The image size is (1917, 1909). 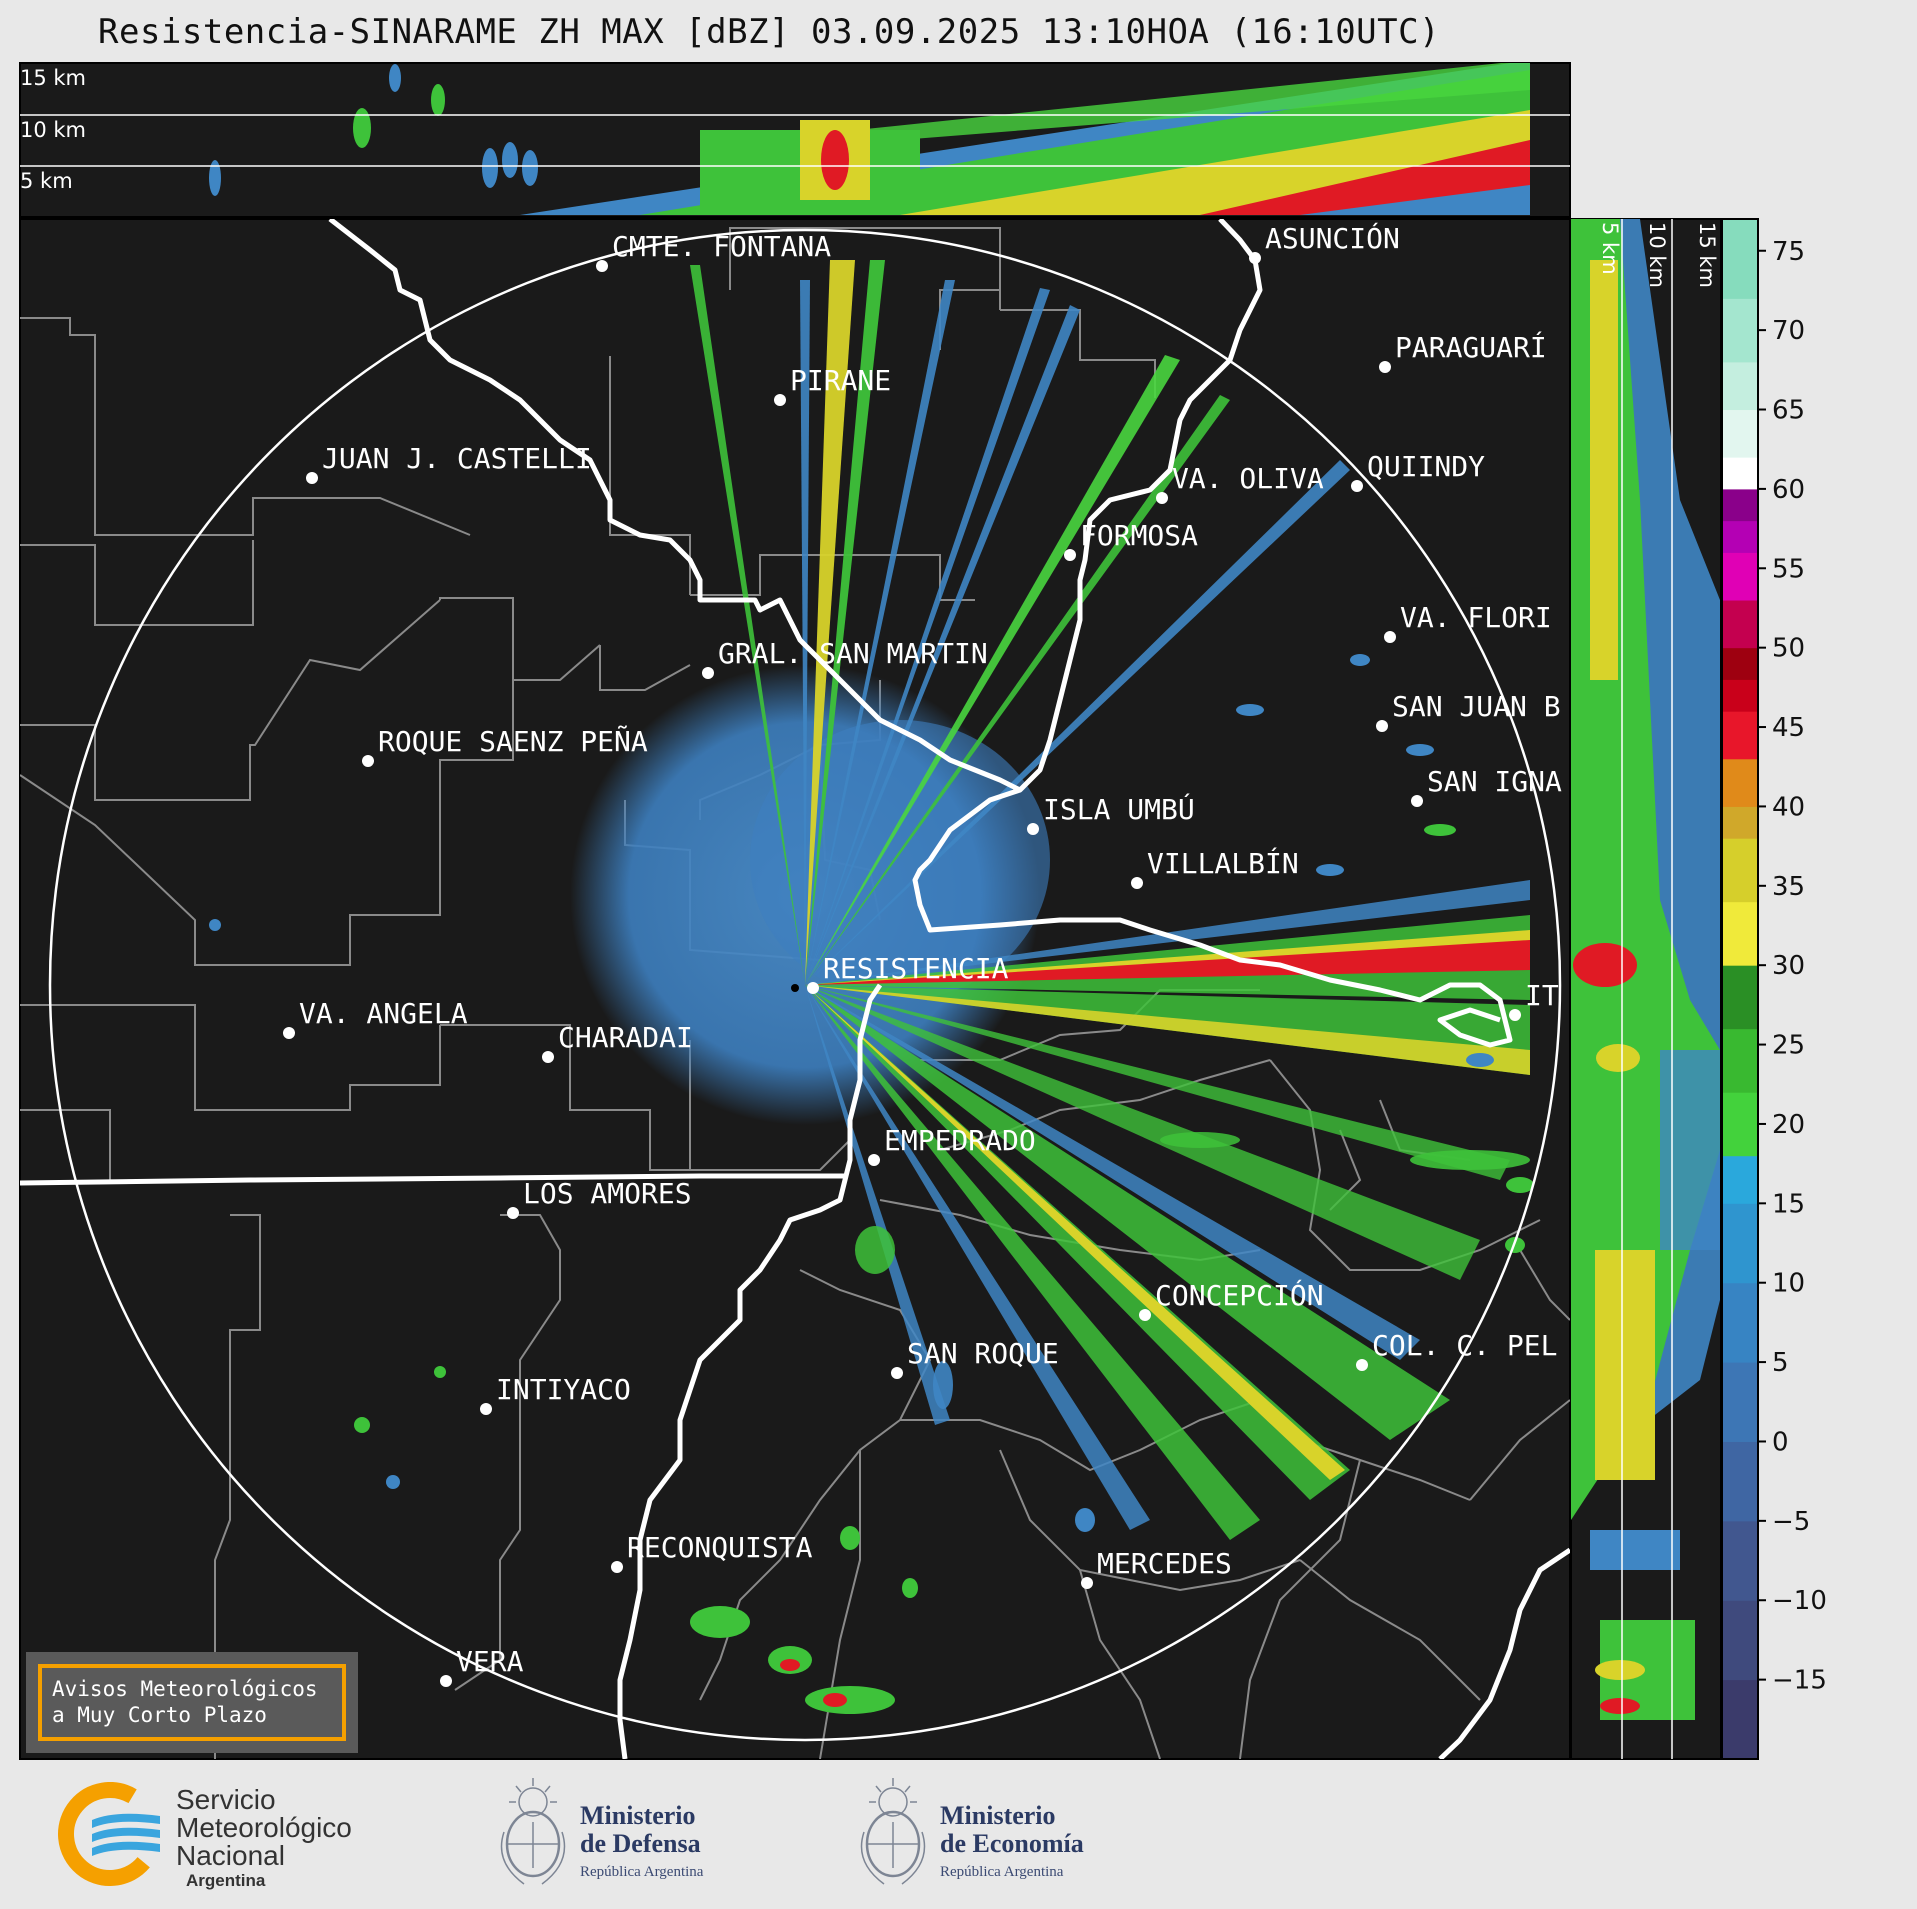 What do you see at coordinates (1788, 1125) in the screenshot?
I see `colorbar-tick-label: 20` at bounding box center [1788, 1125].